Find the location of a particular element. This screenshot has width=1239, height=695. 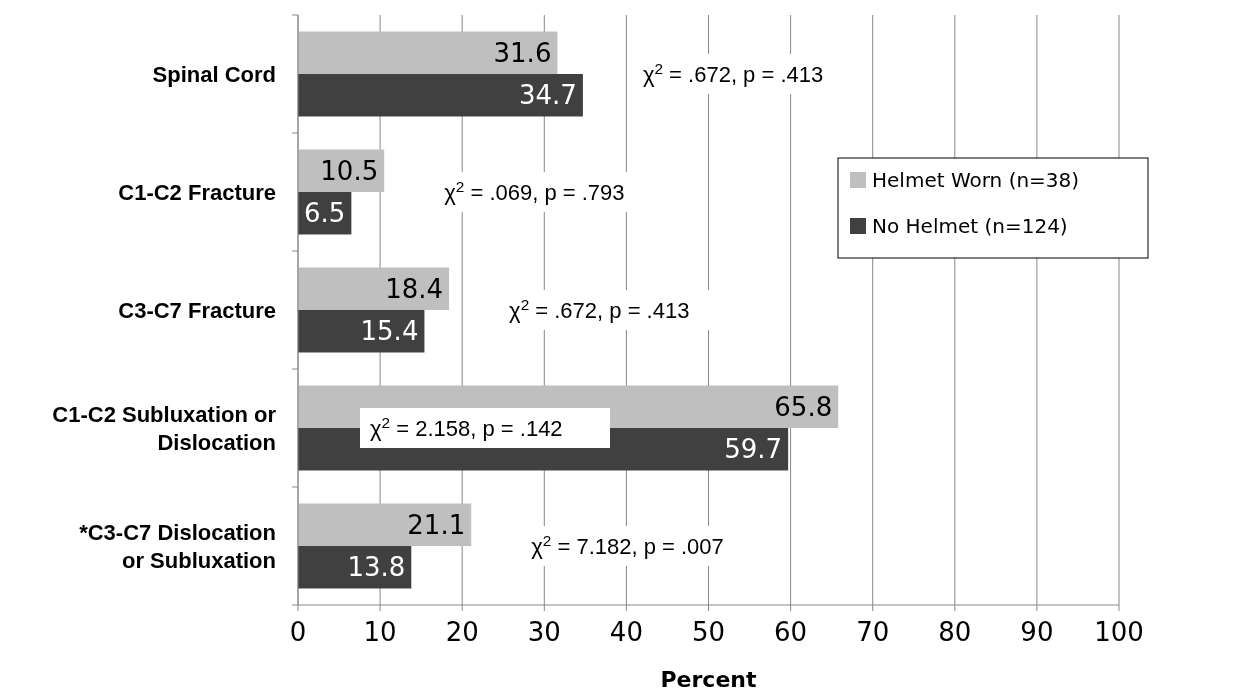

data-label: 59.7 is located at coordinates (753, 449).